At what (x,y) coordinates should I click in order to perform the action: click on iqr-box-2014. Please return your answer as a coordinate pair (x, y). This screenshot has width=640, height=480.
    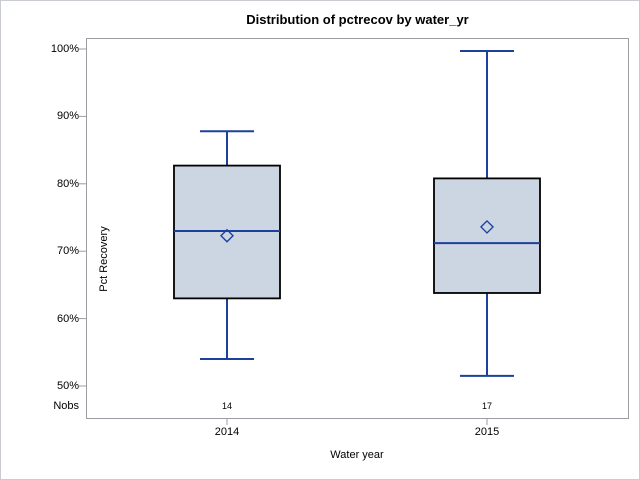
    Looking at the image, I should click on (227, 232).